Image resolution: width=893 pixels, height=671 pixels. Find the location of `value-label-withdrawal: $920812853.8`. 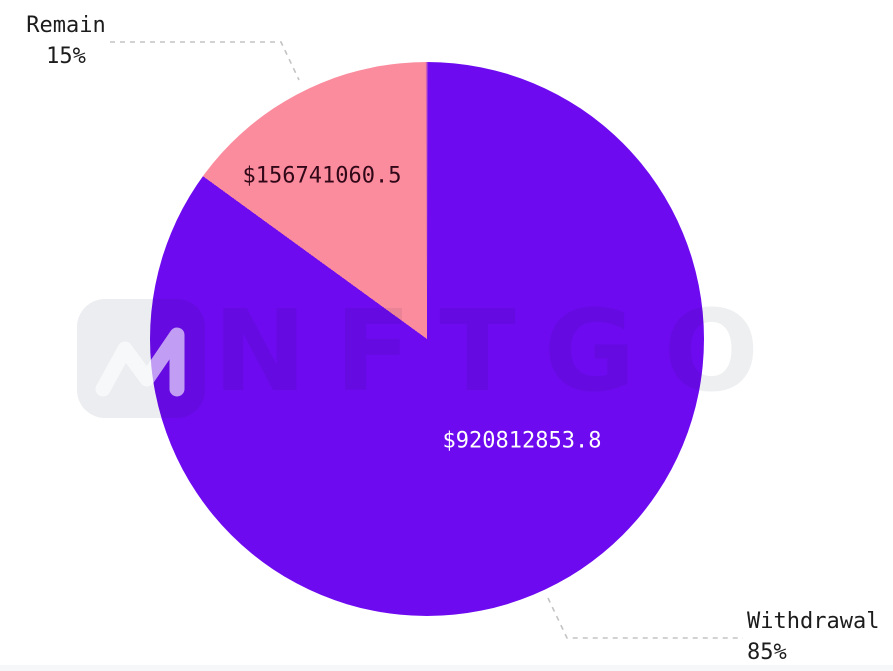

value-label-withdrawal: $920812853.8 is located at coordinates (522, 441).